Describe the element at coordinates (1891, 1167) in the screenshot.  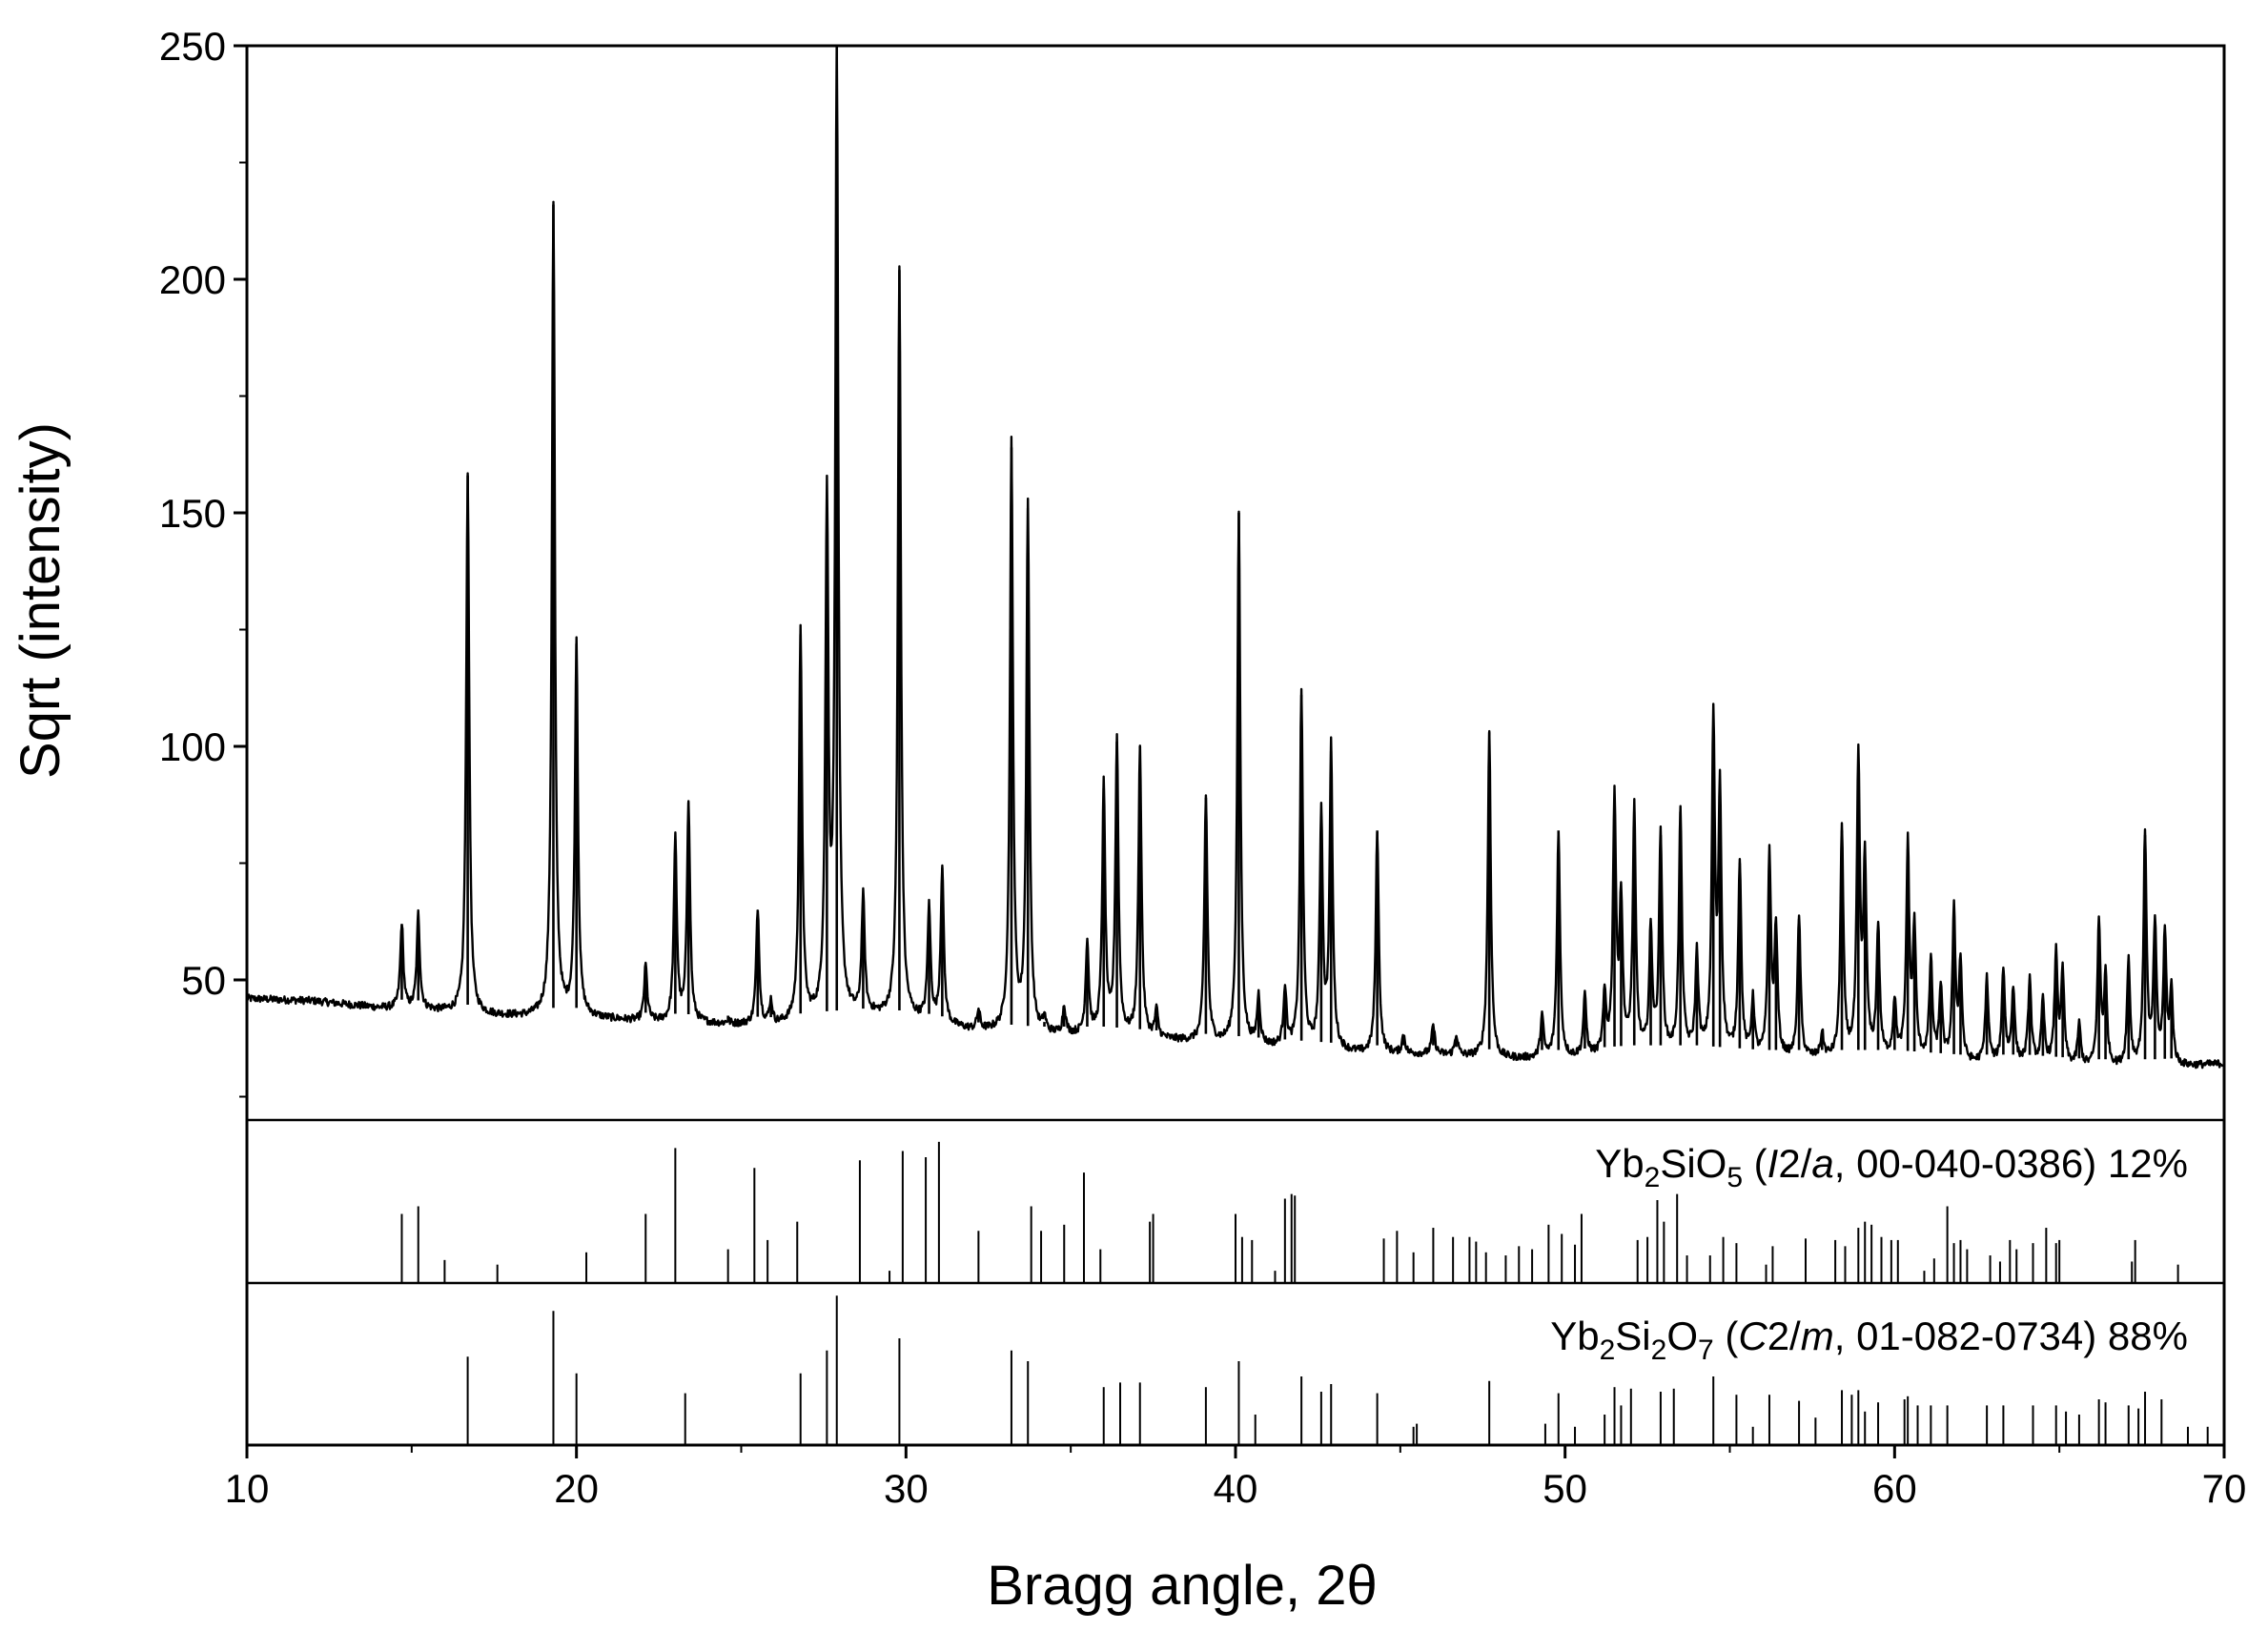
I see `phase-label: Yb2​SiO5​ (I2/a, 00-040-0386) 12%` at that location.